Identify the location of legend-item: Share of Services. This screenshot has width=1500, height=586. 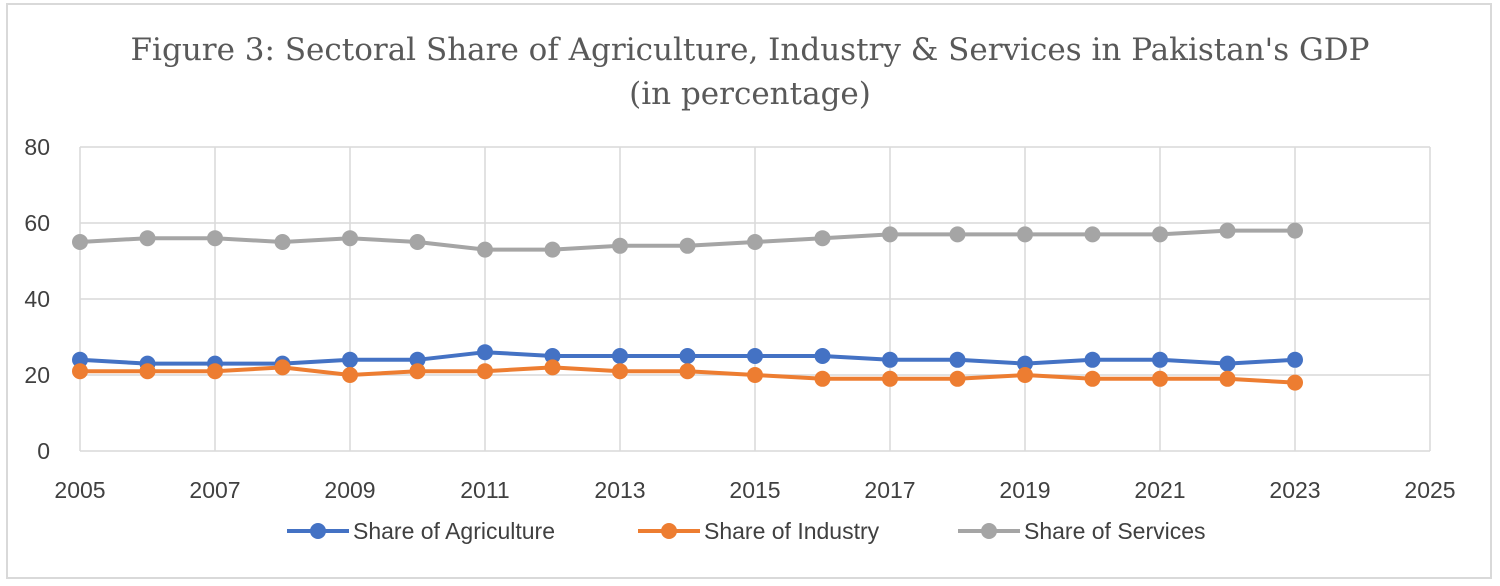
(1082, 531).